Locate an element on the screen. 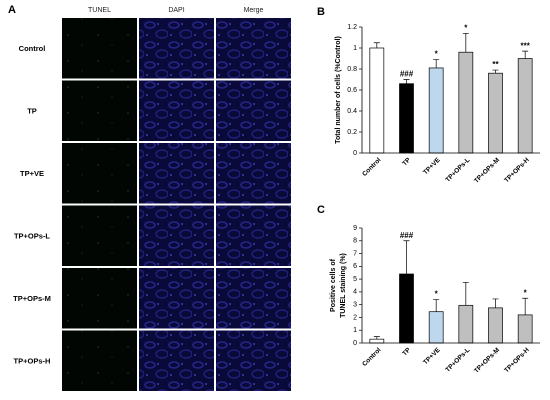  y-tick-label: 0.2 is located at coordinates (352, 132).